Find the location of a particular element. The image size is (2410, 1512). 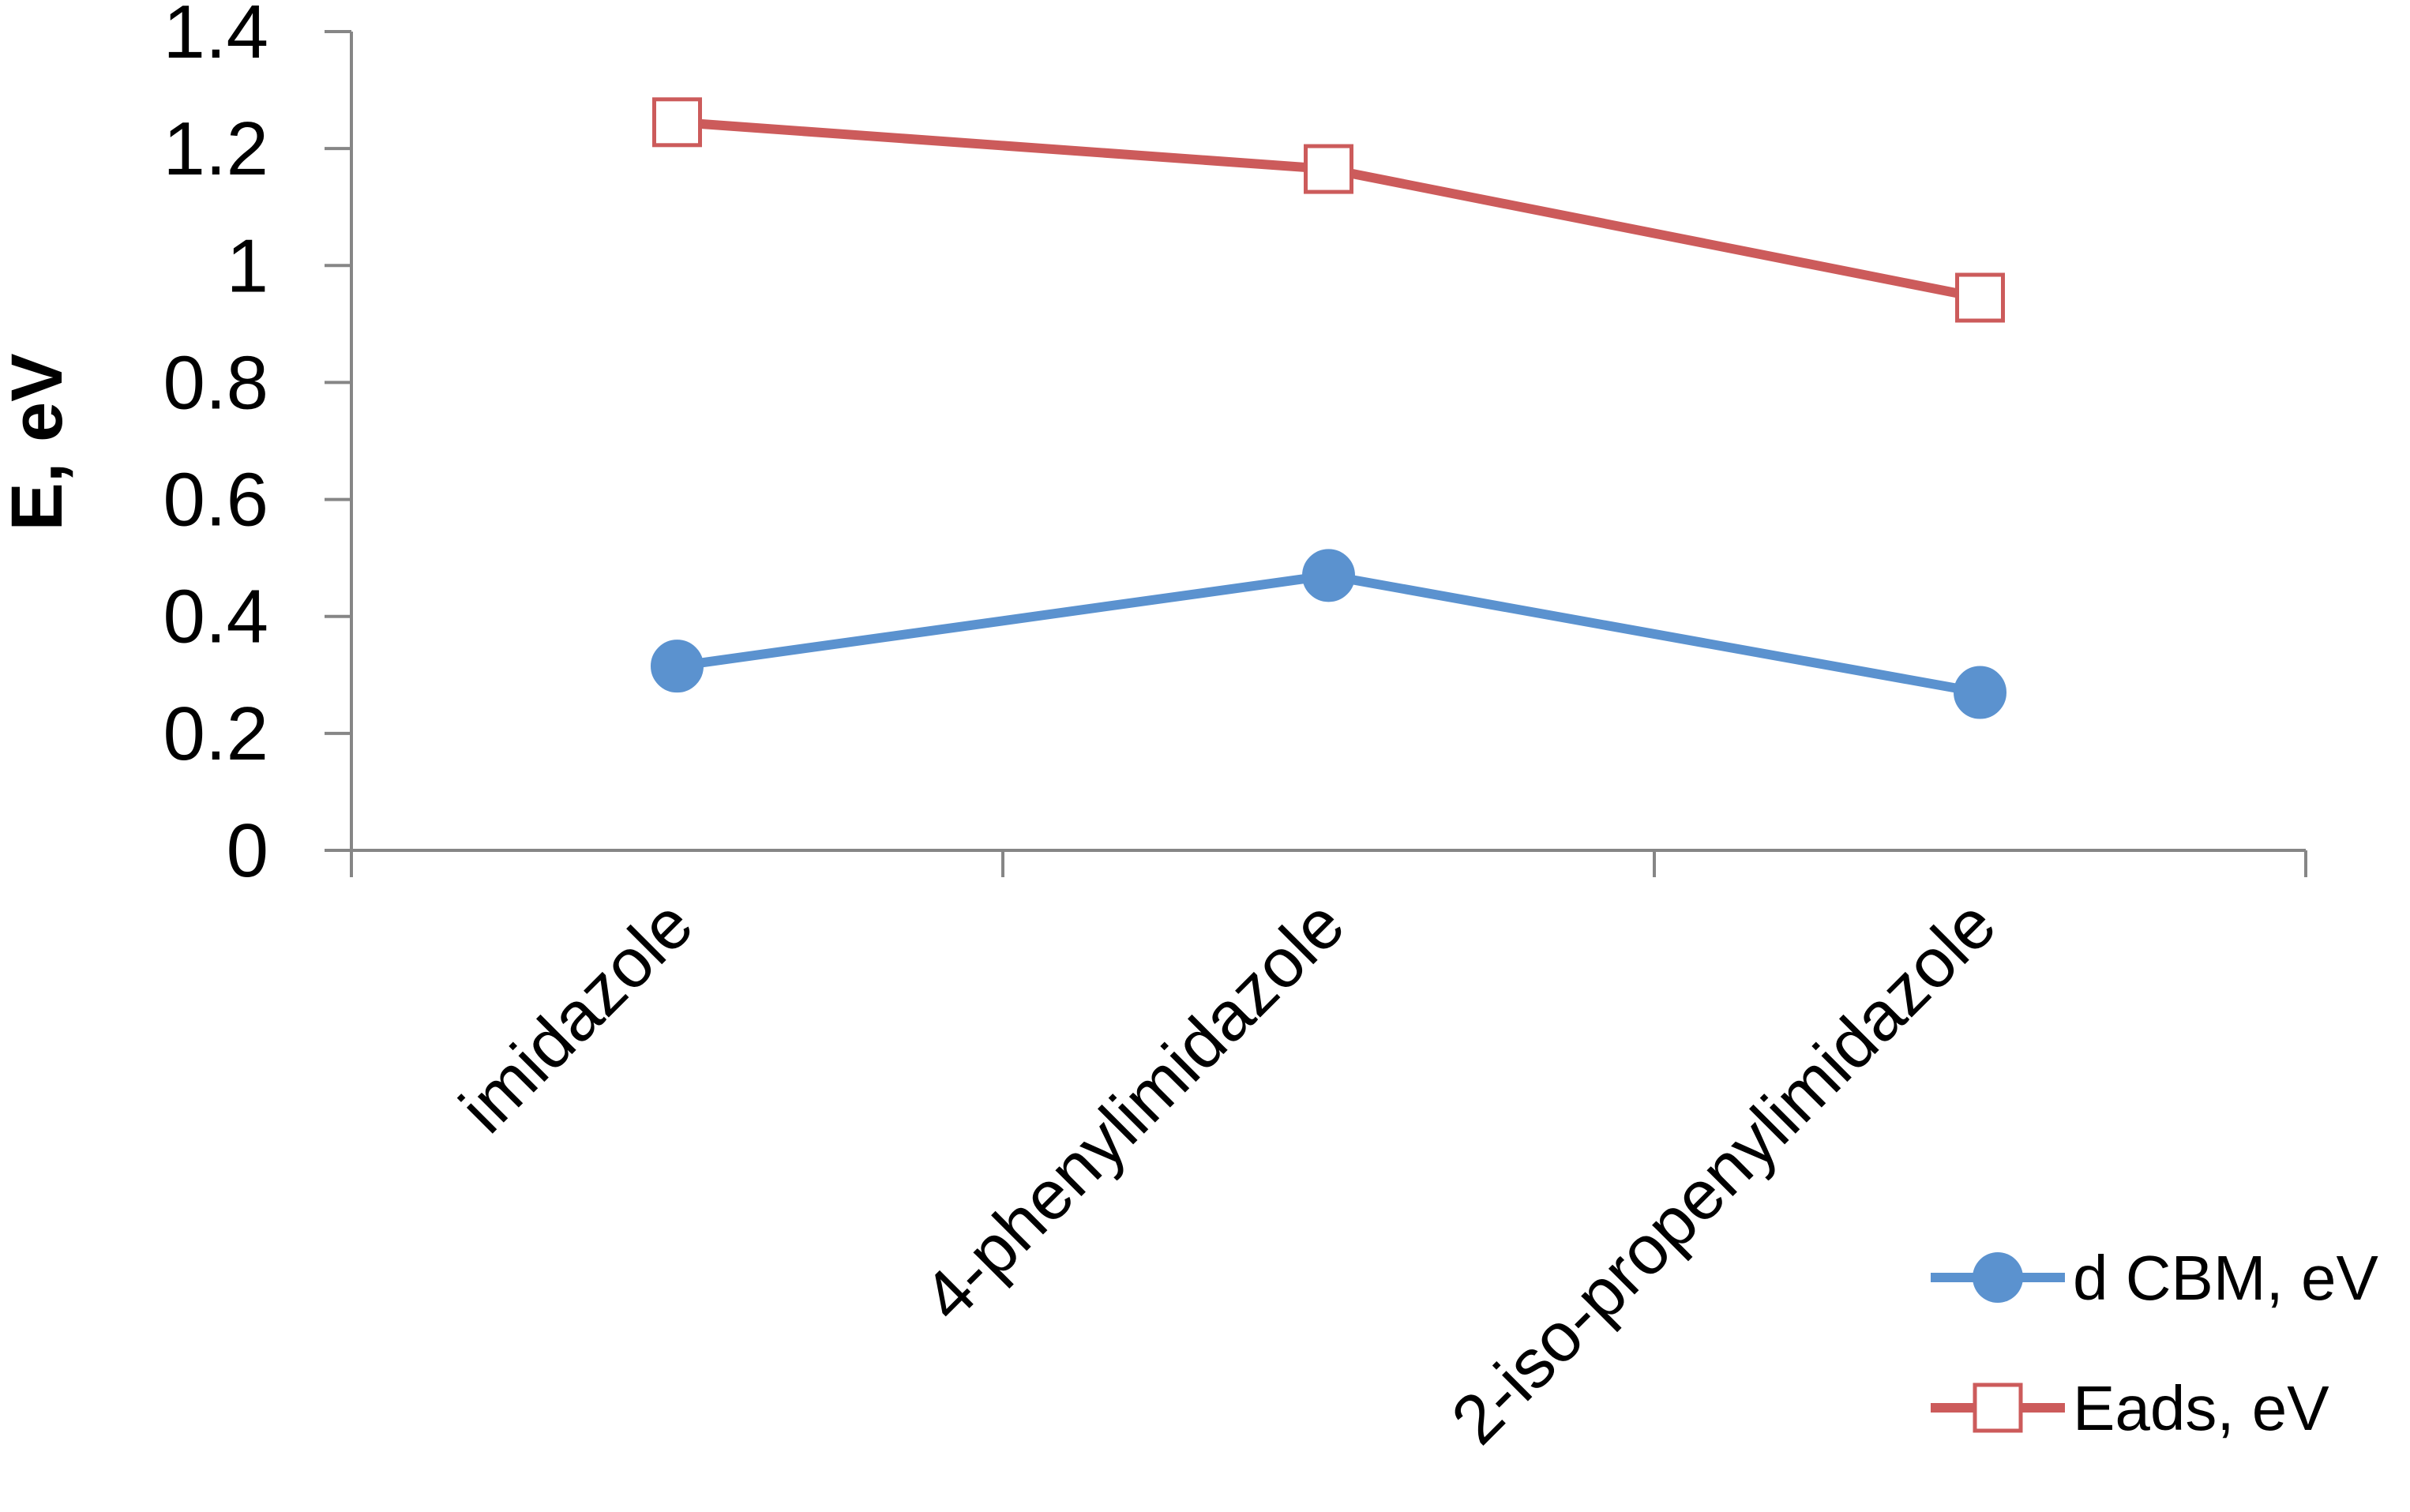

x-category-label: 2-iso-propenylimidazole is located at coordinates (1723, 1171).